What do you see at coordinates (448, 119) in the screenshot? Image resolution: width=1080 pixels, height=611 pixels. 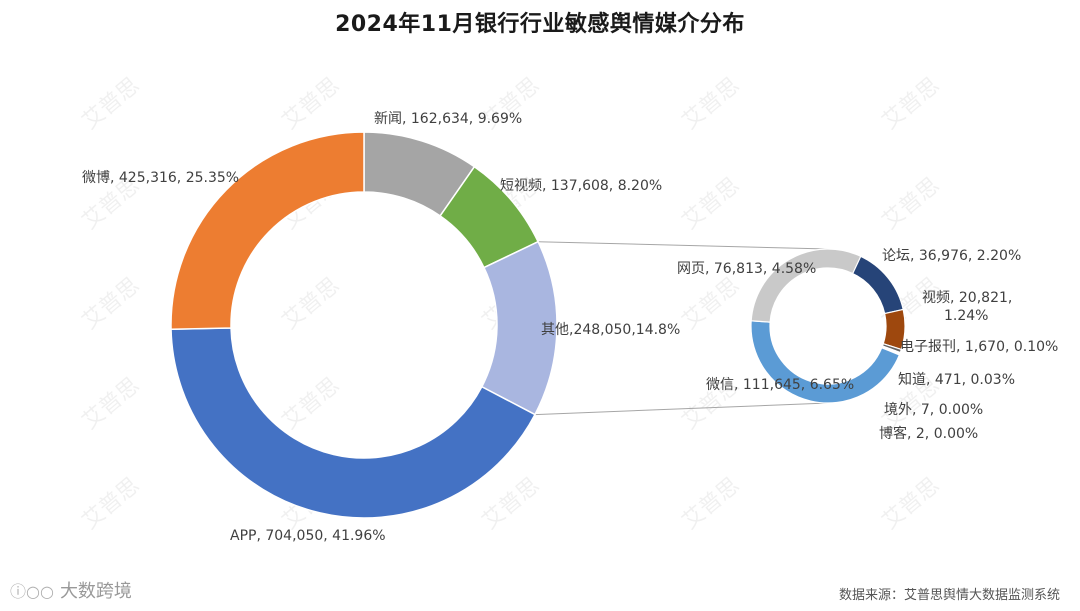 I see `main-data-label: 新闻, 162,634, 9.69%` at bounding box center [448, 119].